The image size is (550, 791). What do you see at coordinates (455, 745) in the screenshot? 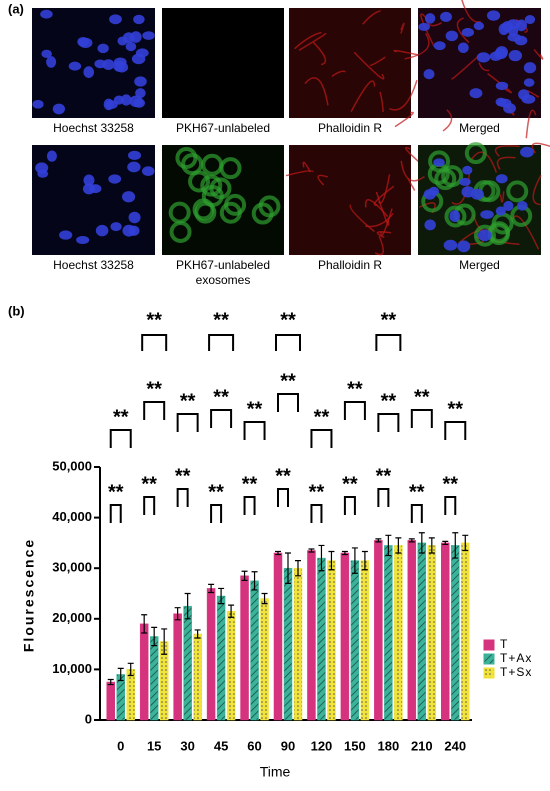
I see `x-tick-label: 240` at bounding box center [455, 745].